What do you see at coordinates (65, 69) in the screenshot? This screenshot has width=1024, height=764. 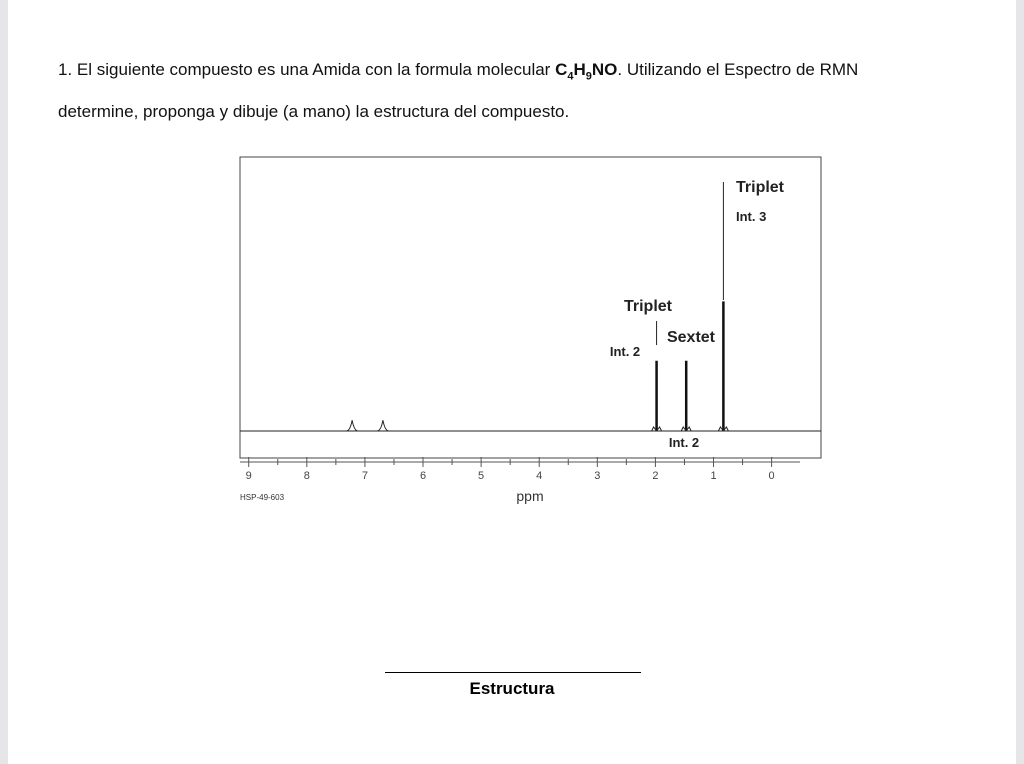 I see `question-number: 1.` at bounding box center [65, 69].